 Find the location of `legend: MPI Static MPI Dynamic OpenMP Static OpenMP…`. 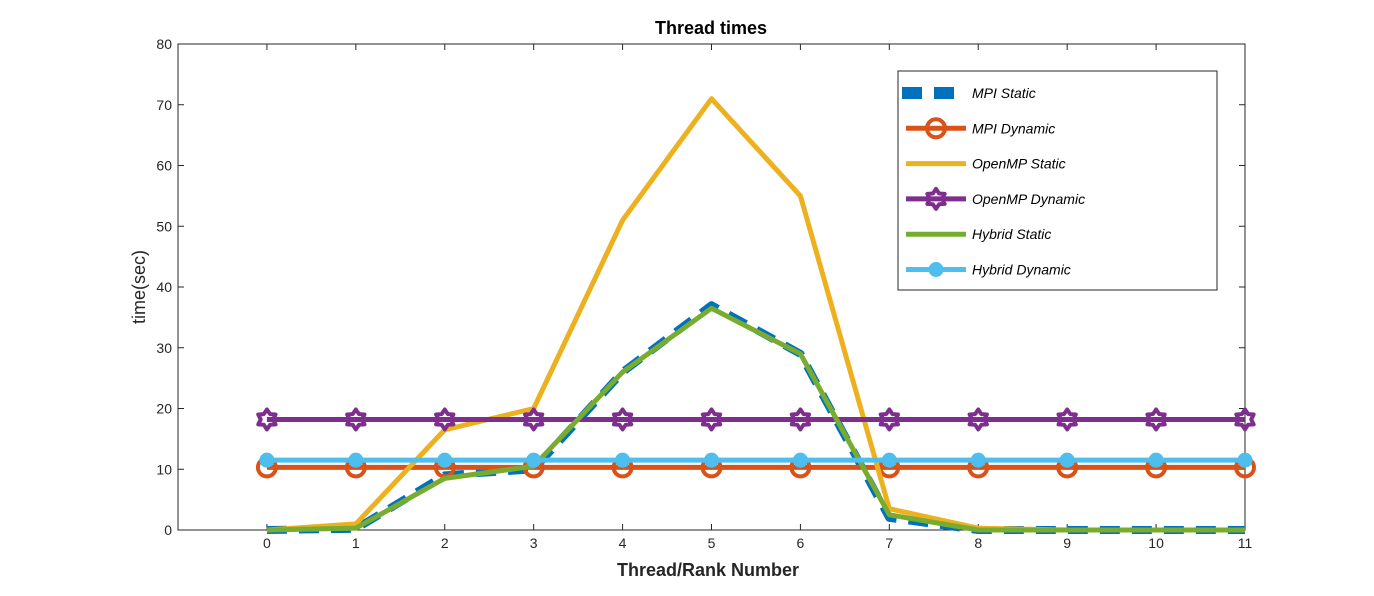

legend: MPI Static MPI Dynamic OpenMP Static OpenMP… is located at coordinates (1057, 180).